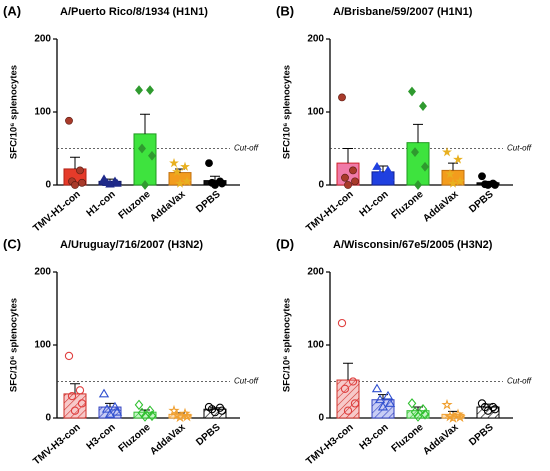  I want to click on bar, so click(348, 399).